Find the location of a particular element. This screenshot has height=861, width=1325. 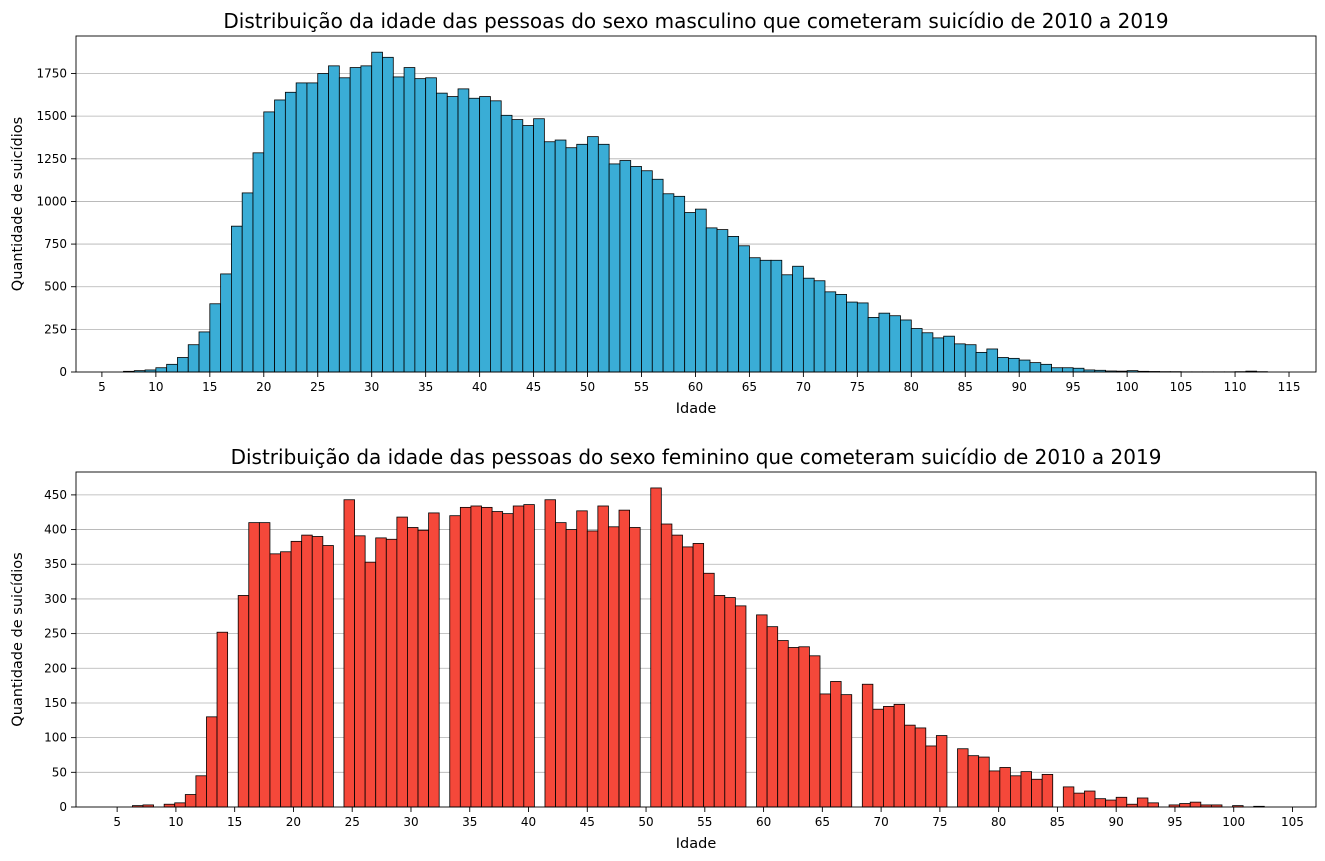

x-tick-label: 20 is located at coordinates (293, 822).